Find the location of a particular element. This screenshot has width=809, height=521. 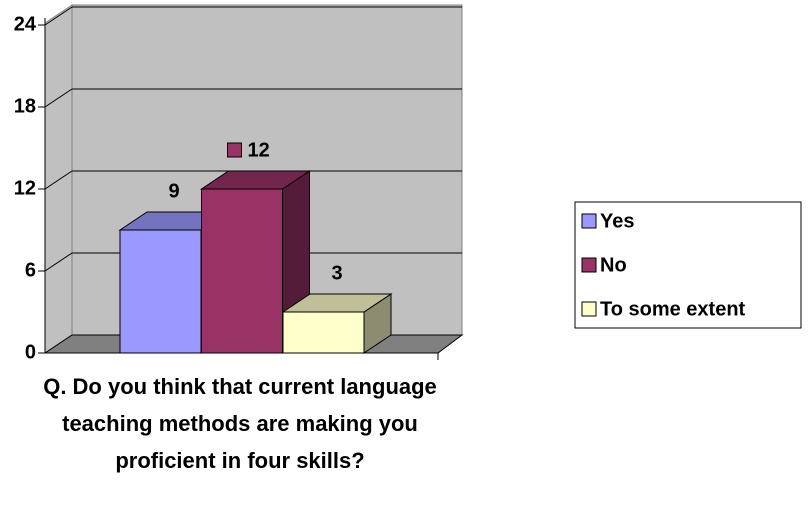

legend-label: Yes is located at coordinates (617, 221).